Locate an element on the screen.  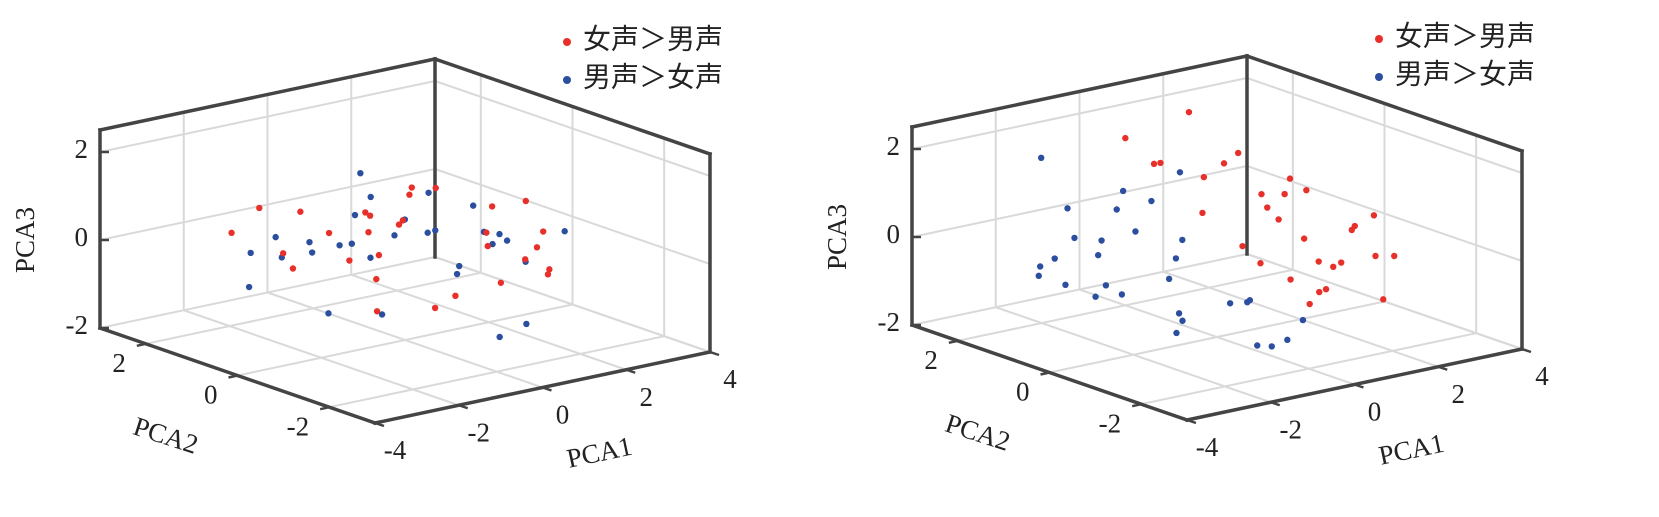
x-tick-label: -2 is located at coordinates (479, 432).